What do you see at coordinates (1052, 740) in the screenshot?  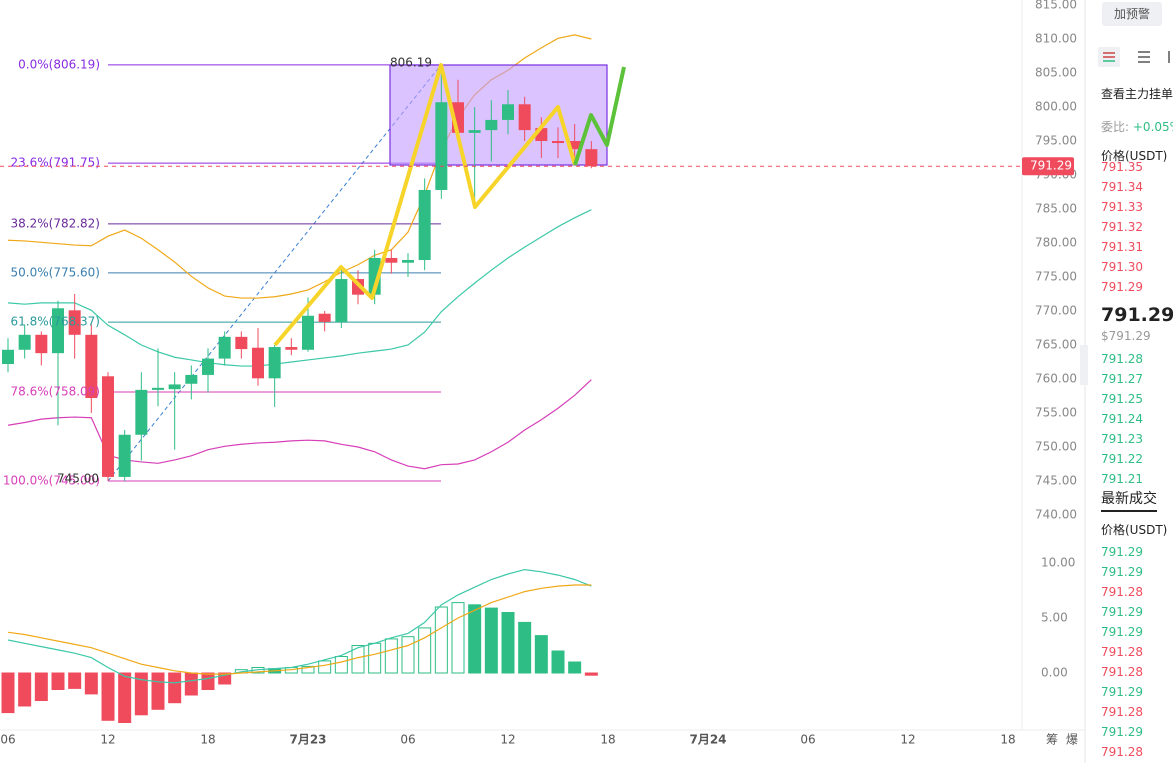 I see `corner-label: 筹` at bounding box center [1052, 740].